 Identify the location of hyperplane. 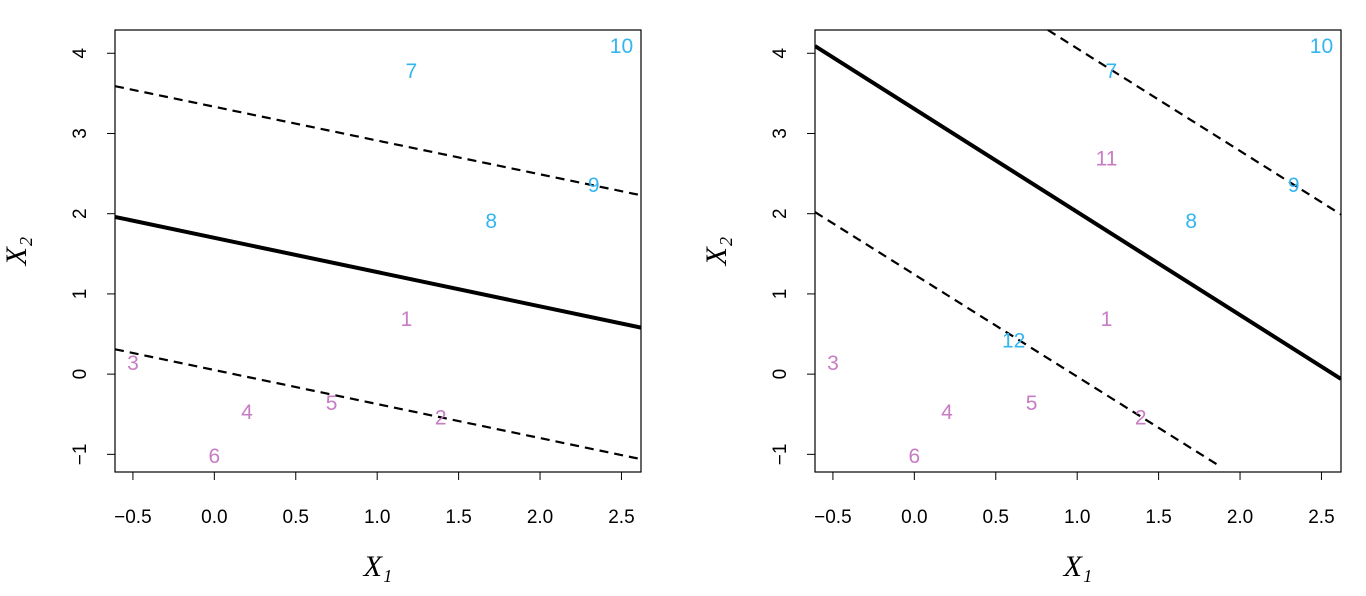
(378, 272).